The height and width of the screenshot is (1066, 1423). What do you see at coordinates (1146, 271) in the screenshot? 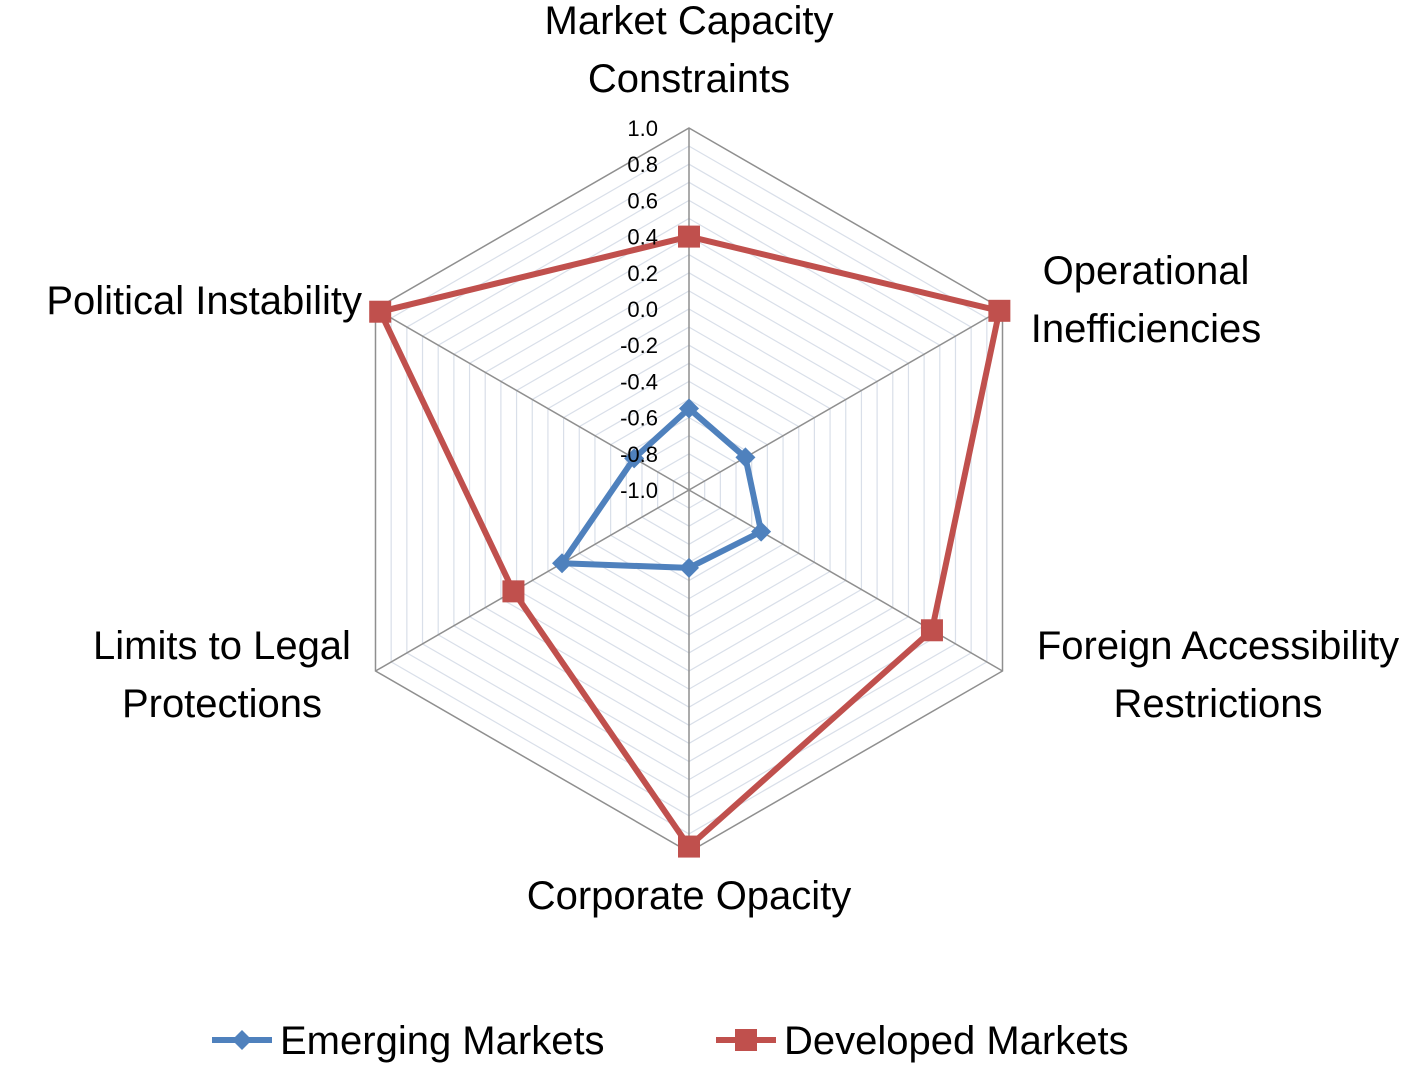
I see `category-label-line: Operational` at bounding box center [1146, 271].